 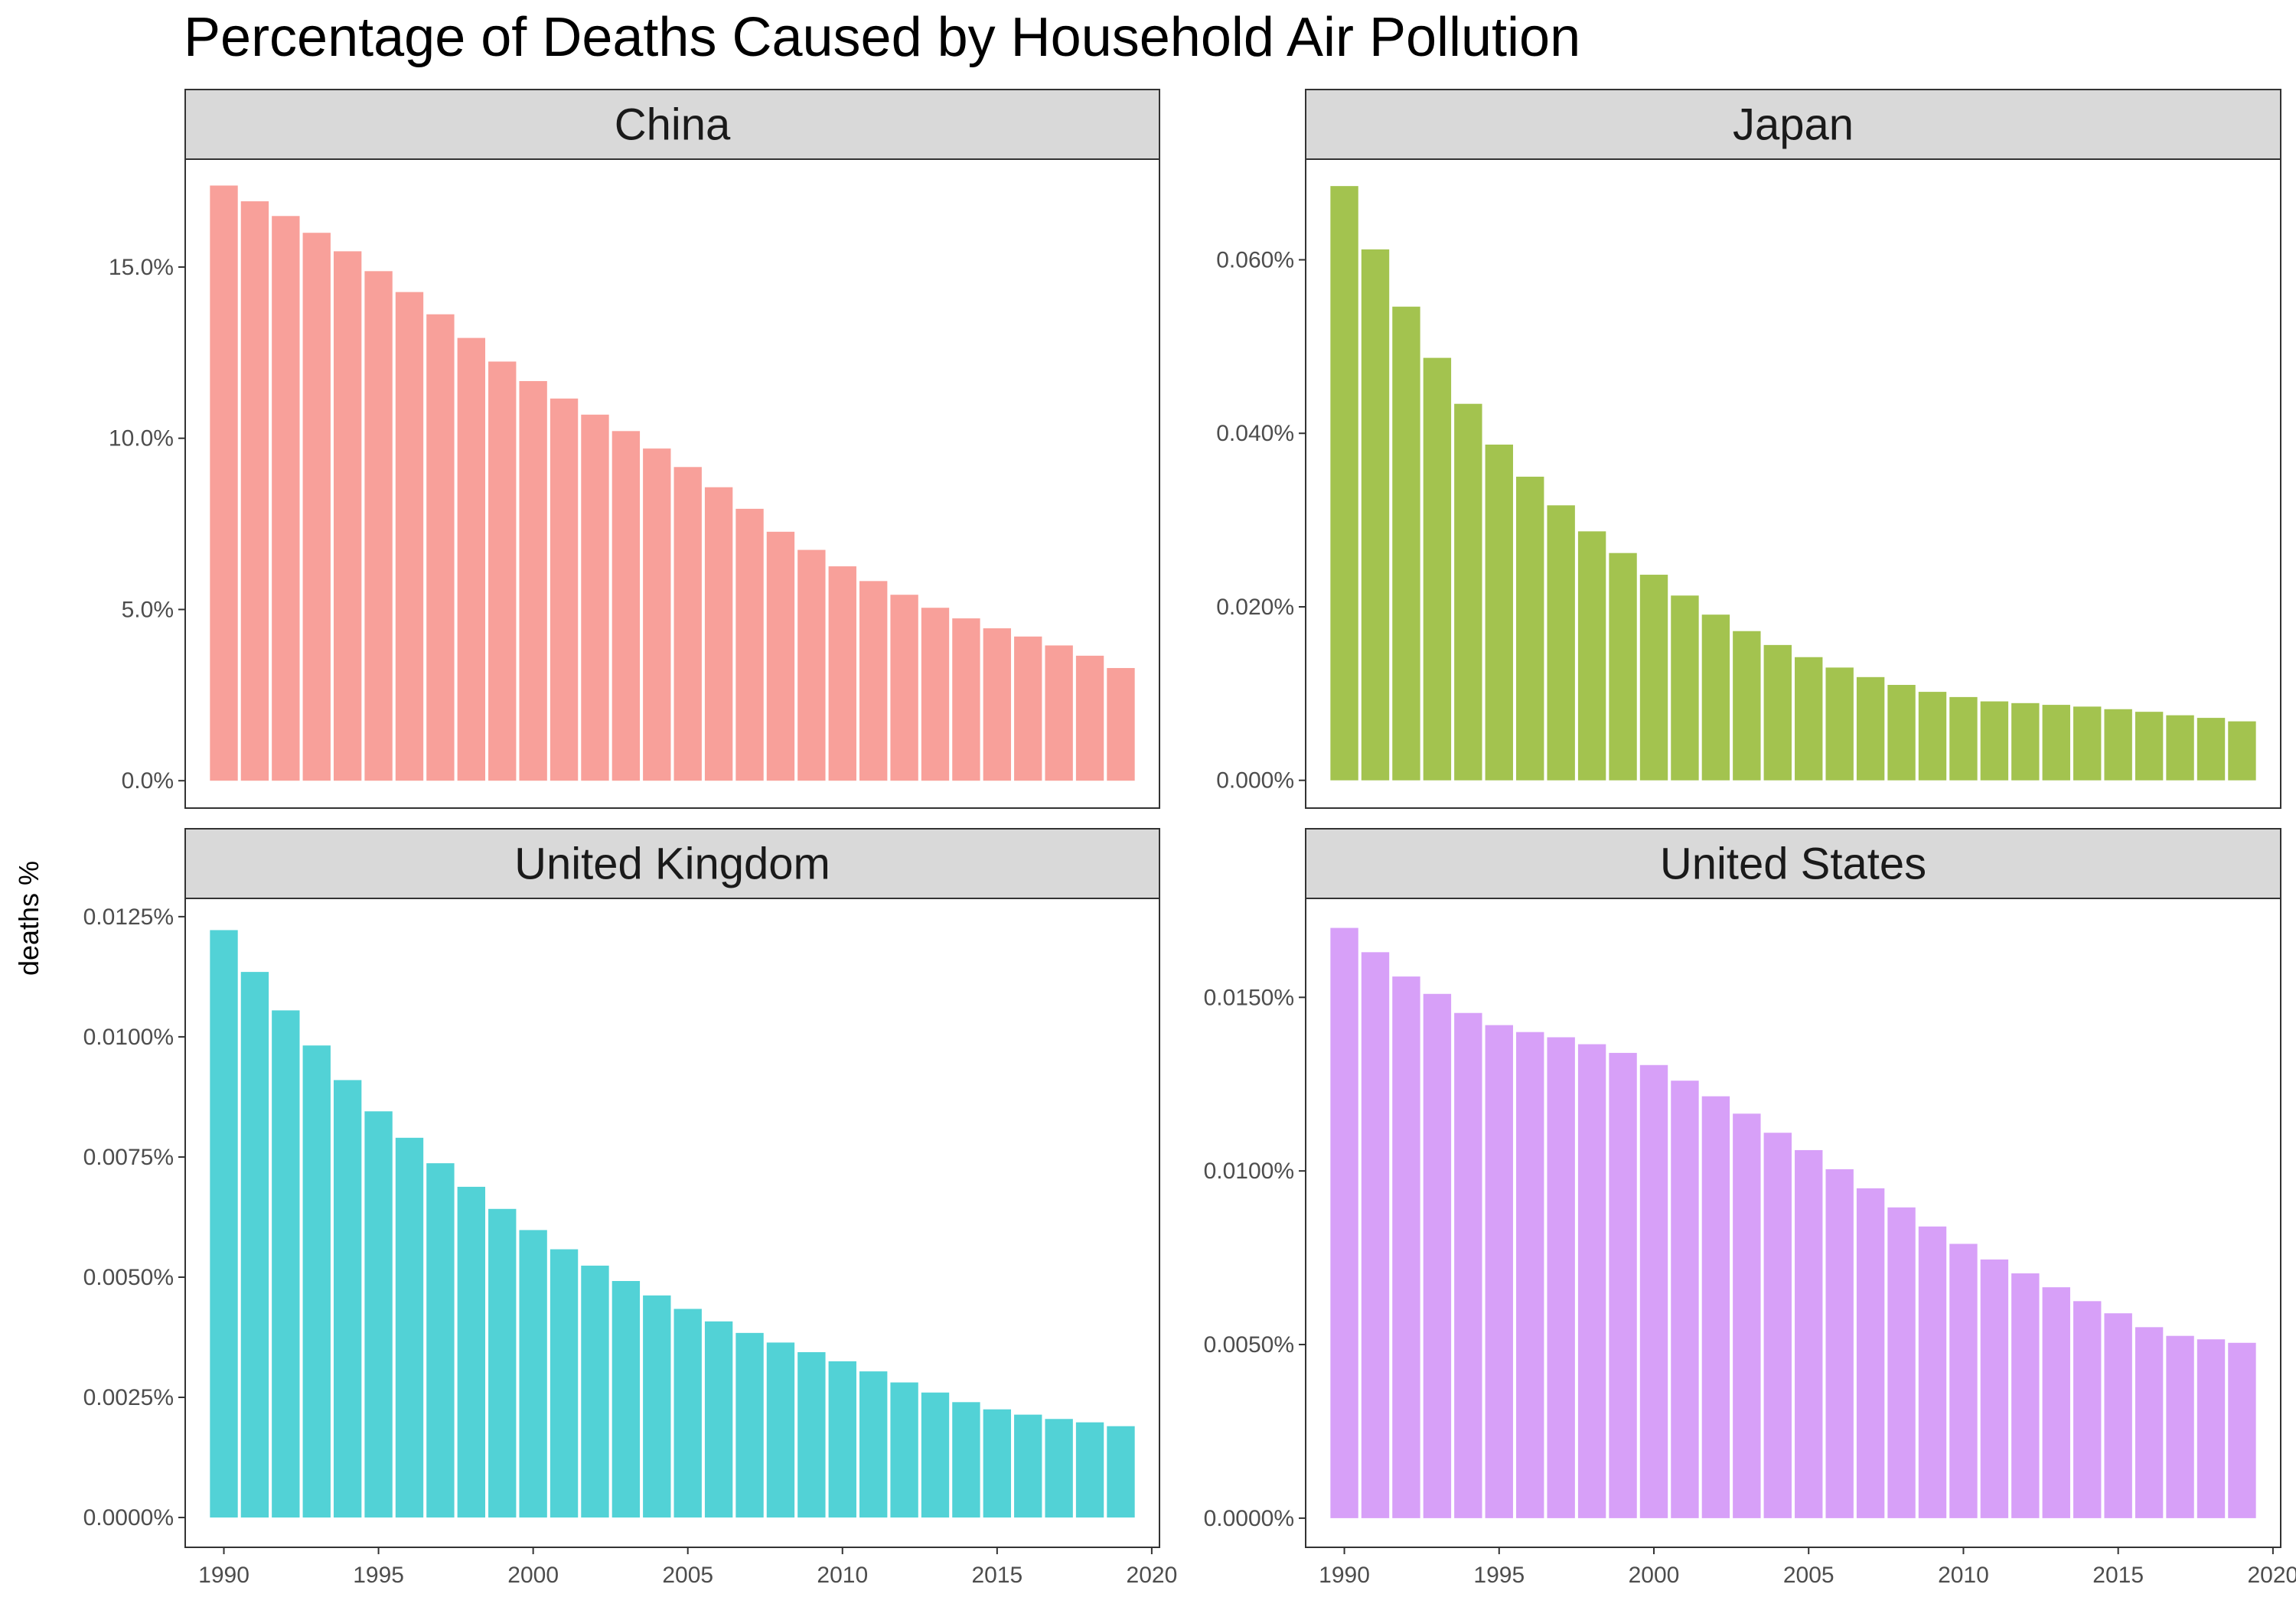 I want to click on y-tick-label: 0.0000%, so click(x=1249, y=1518).